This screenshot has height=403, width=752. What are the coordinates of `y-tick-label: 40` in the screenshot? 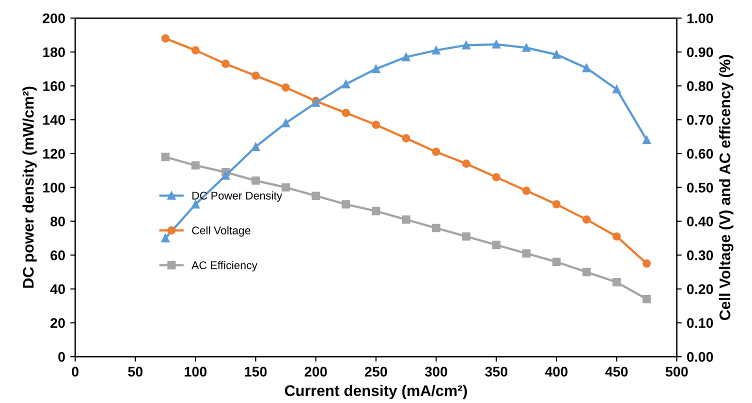 It's located at (57, 289).